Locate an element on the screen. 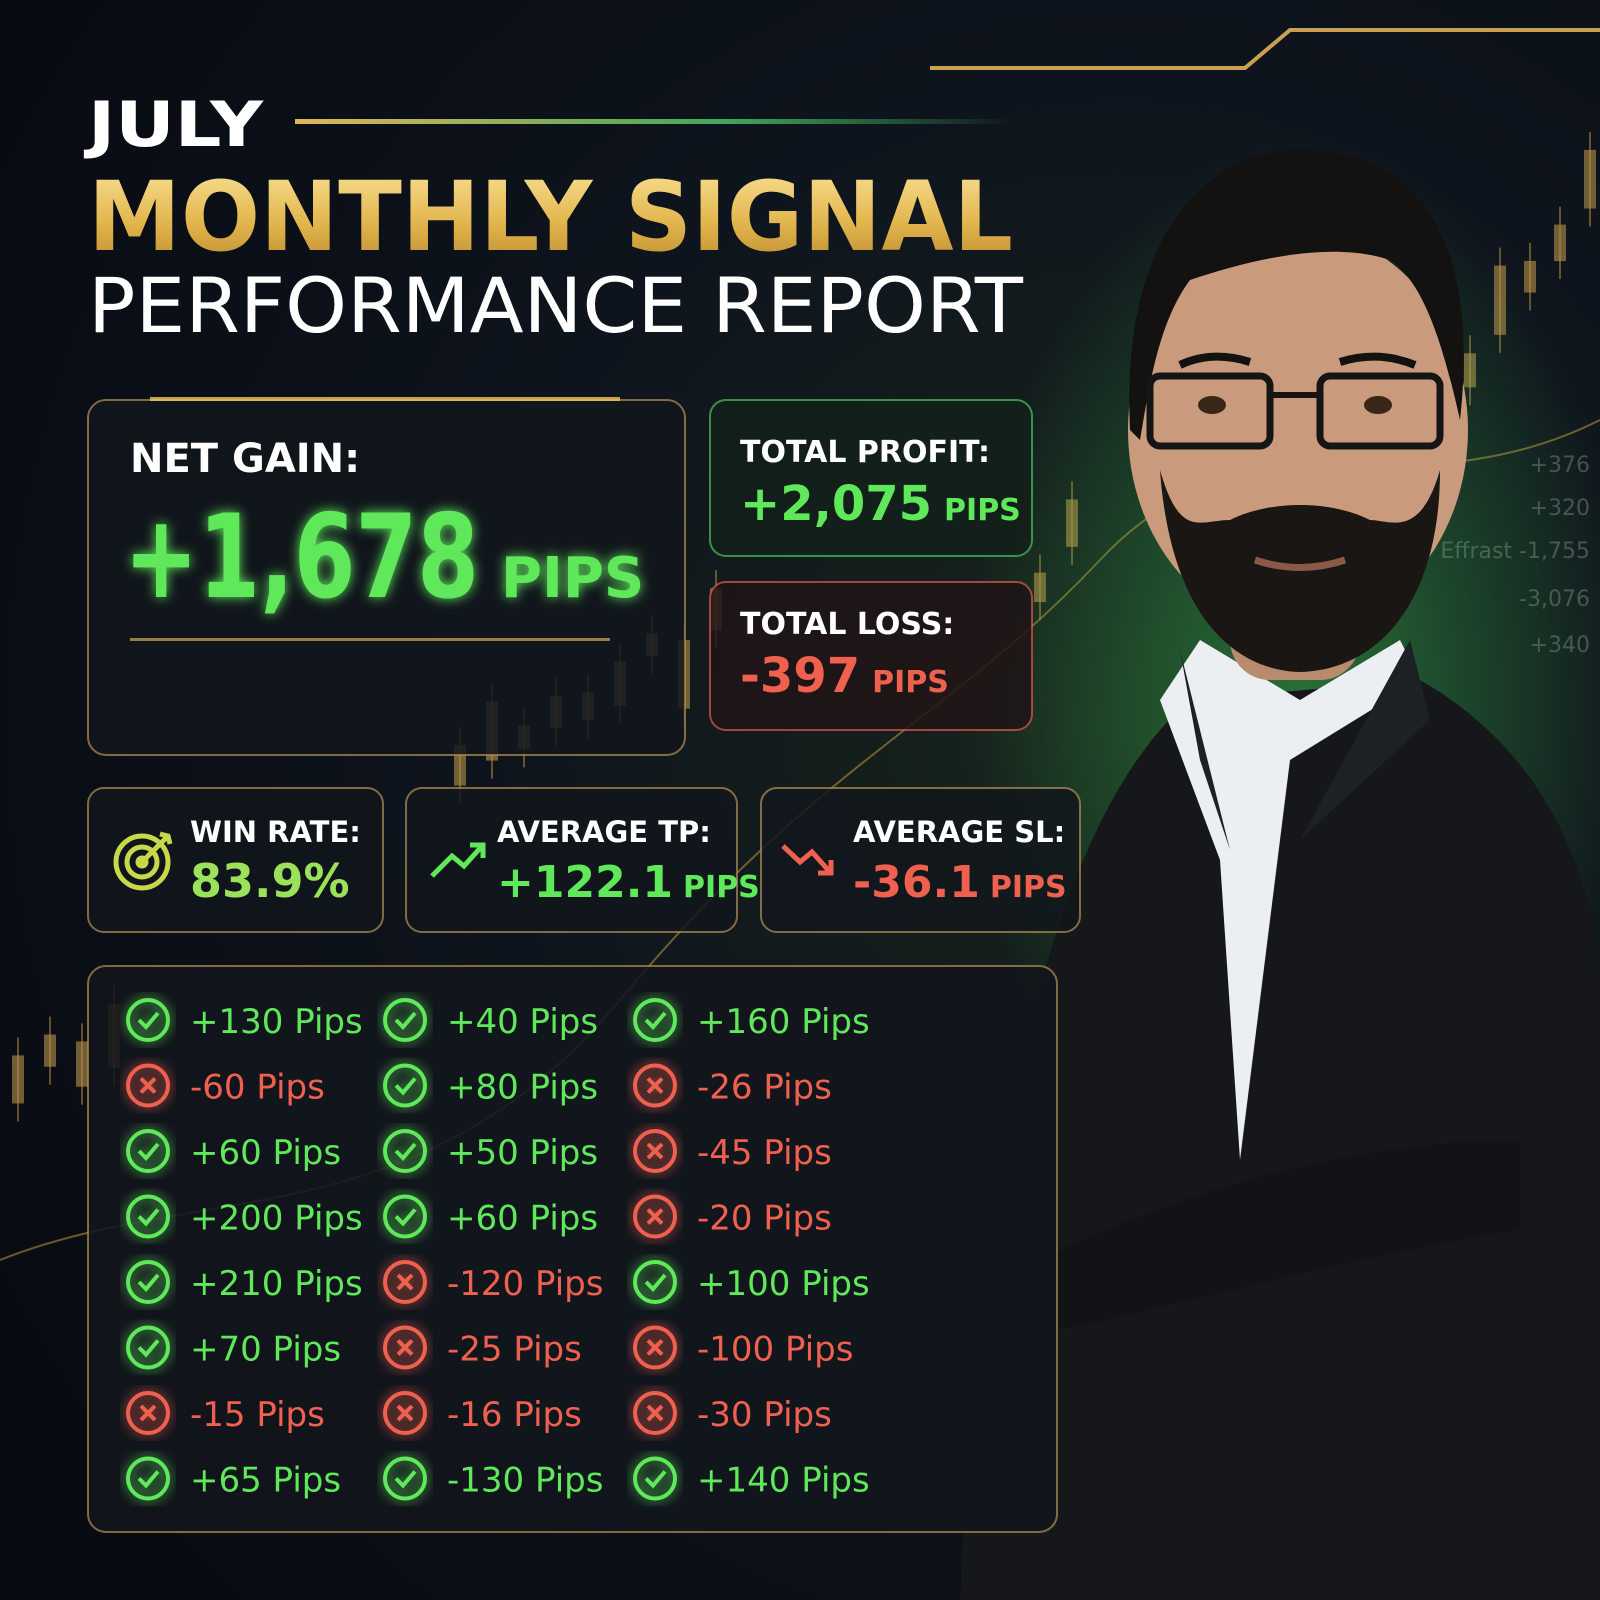 The width and height of the screenshot is (1600, 1600). signal-result: +160 Pips is located at coordinates (783, 1022).